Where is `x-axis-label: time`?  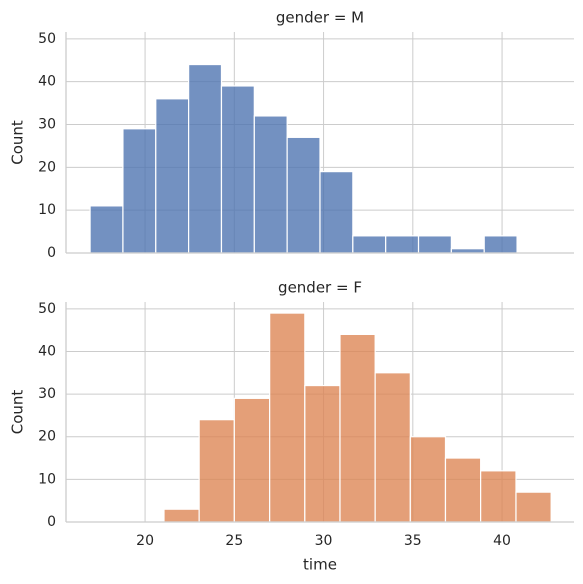
x-axis-label: time is located at coordinates (320, 565).